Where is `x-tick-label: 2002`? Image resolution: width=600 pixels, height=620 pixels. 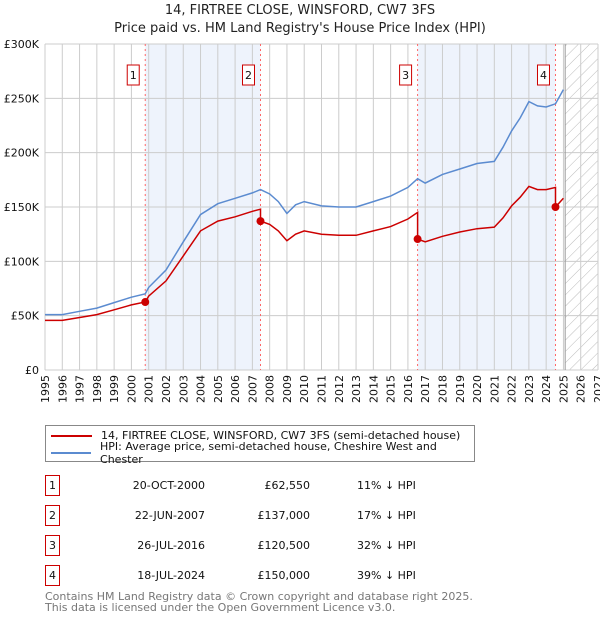 x-tick-label: 2002 is located at coordinates (166, 389).